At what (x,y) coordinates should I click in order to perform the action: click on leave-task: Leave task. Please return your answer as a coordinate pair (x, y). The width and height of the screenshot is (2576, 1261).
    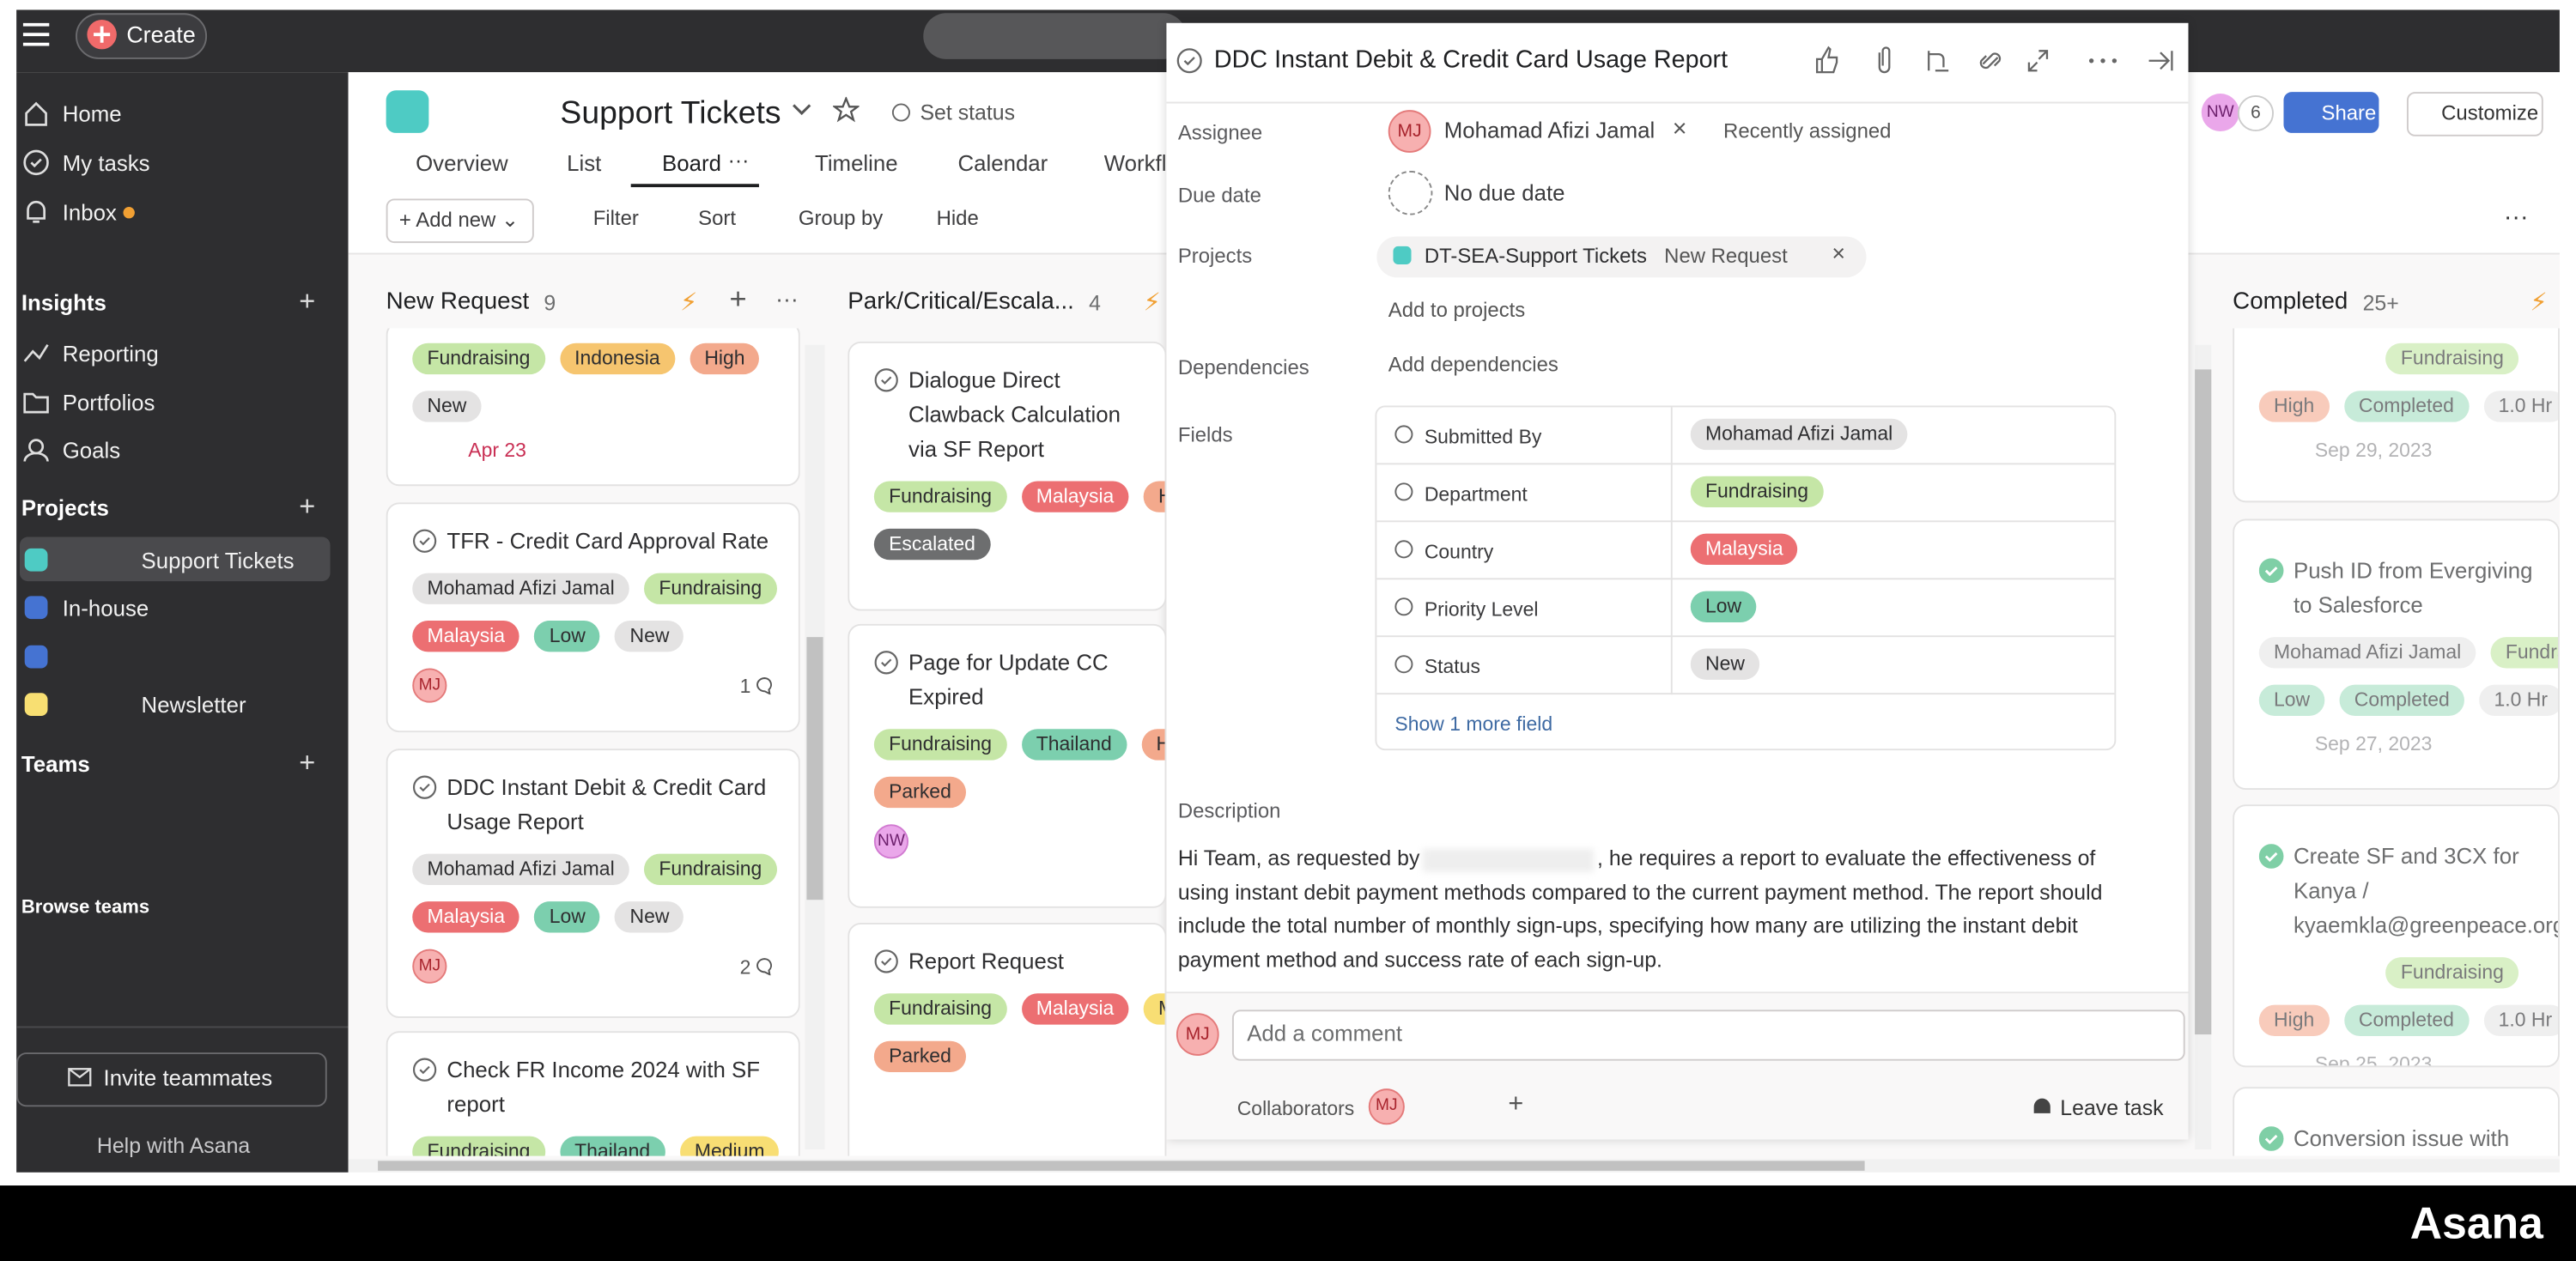
    Looking at the image, I should click on (2112, 1107).